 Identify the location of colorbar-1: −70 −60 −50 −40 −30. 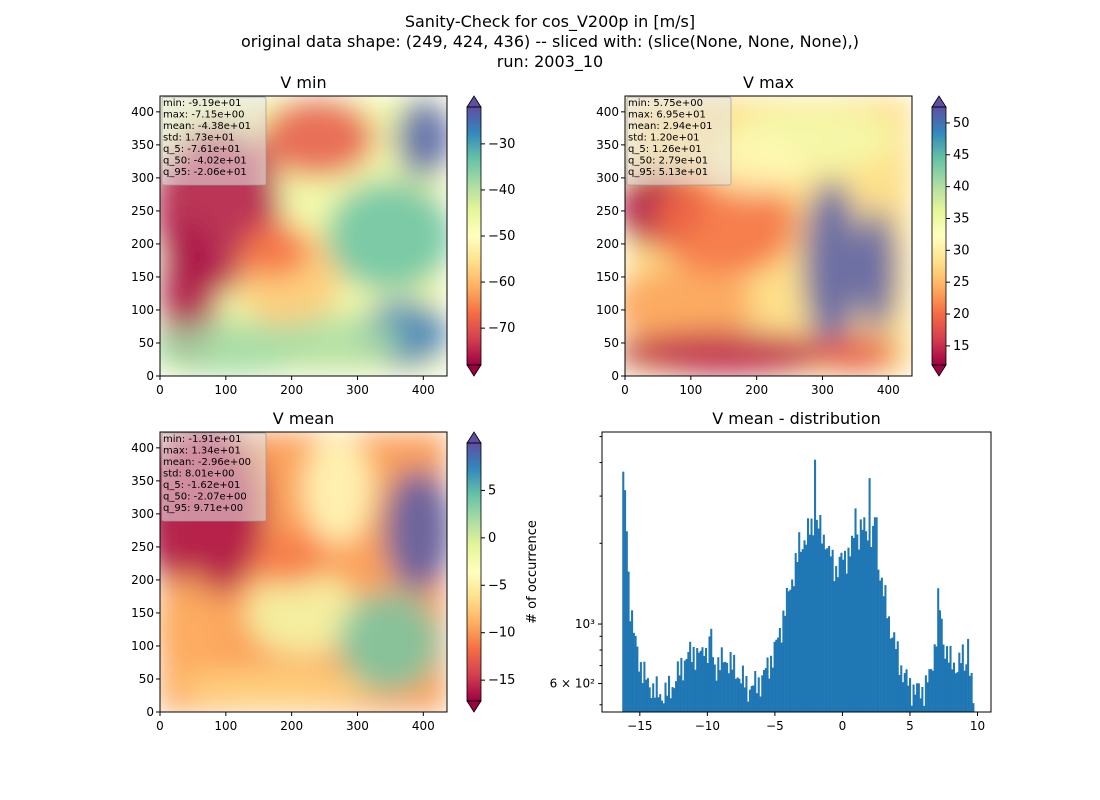
(490, 236).